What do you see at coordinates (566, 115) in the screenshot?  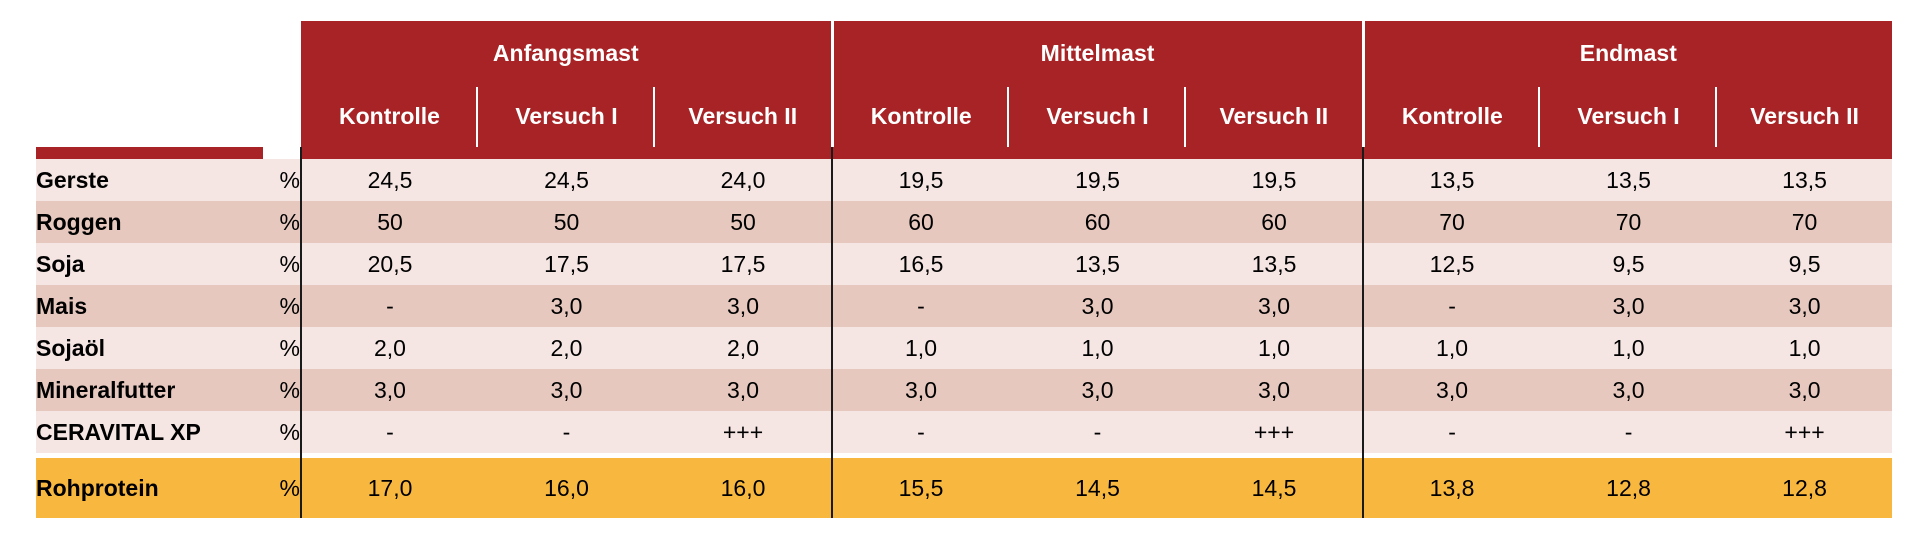 I see `subheader-label: Versuch I` at bounding box center [566, 115].